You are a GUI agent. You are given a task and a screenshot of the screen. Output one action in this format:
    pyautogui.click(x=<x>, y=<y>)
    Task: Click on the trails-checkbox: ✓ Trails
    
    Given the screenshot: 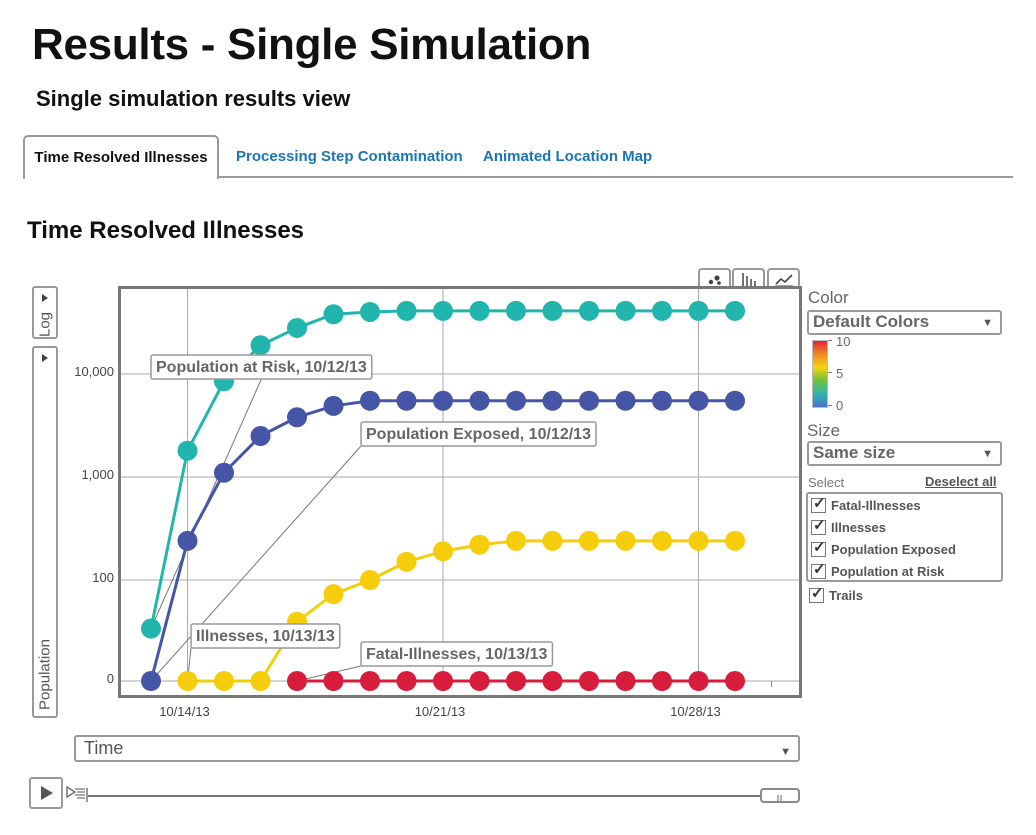 What is the action you would take?
    pyautogui.click(x=836, y=595)
    